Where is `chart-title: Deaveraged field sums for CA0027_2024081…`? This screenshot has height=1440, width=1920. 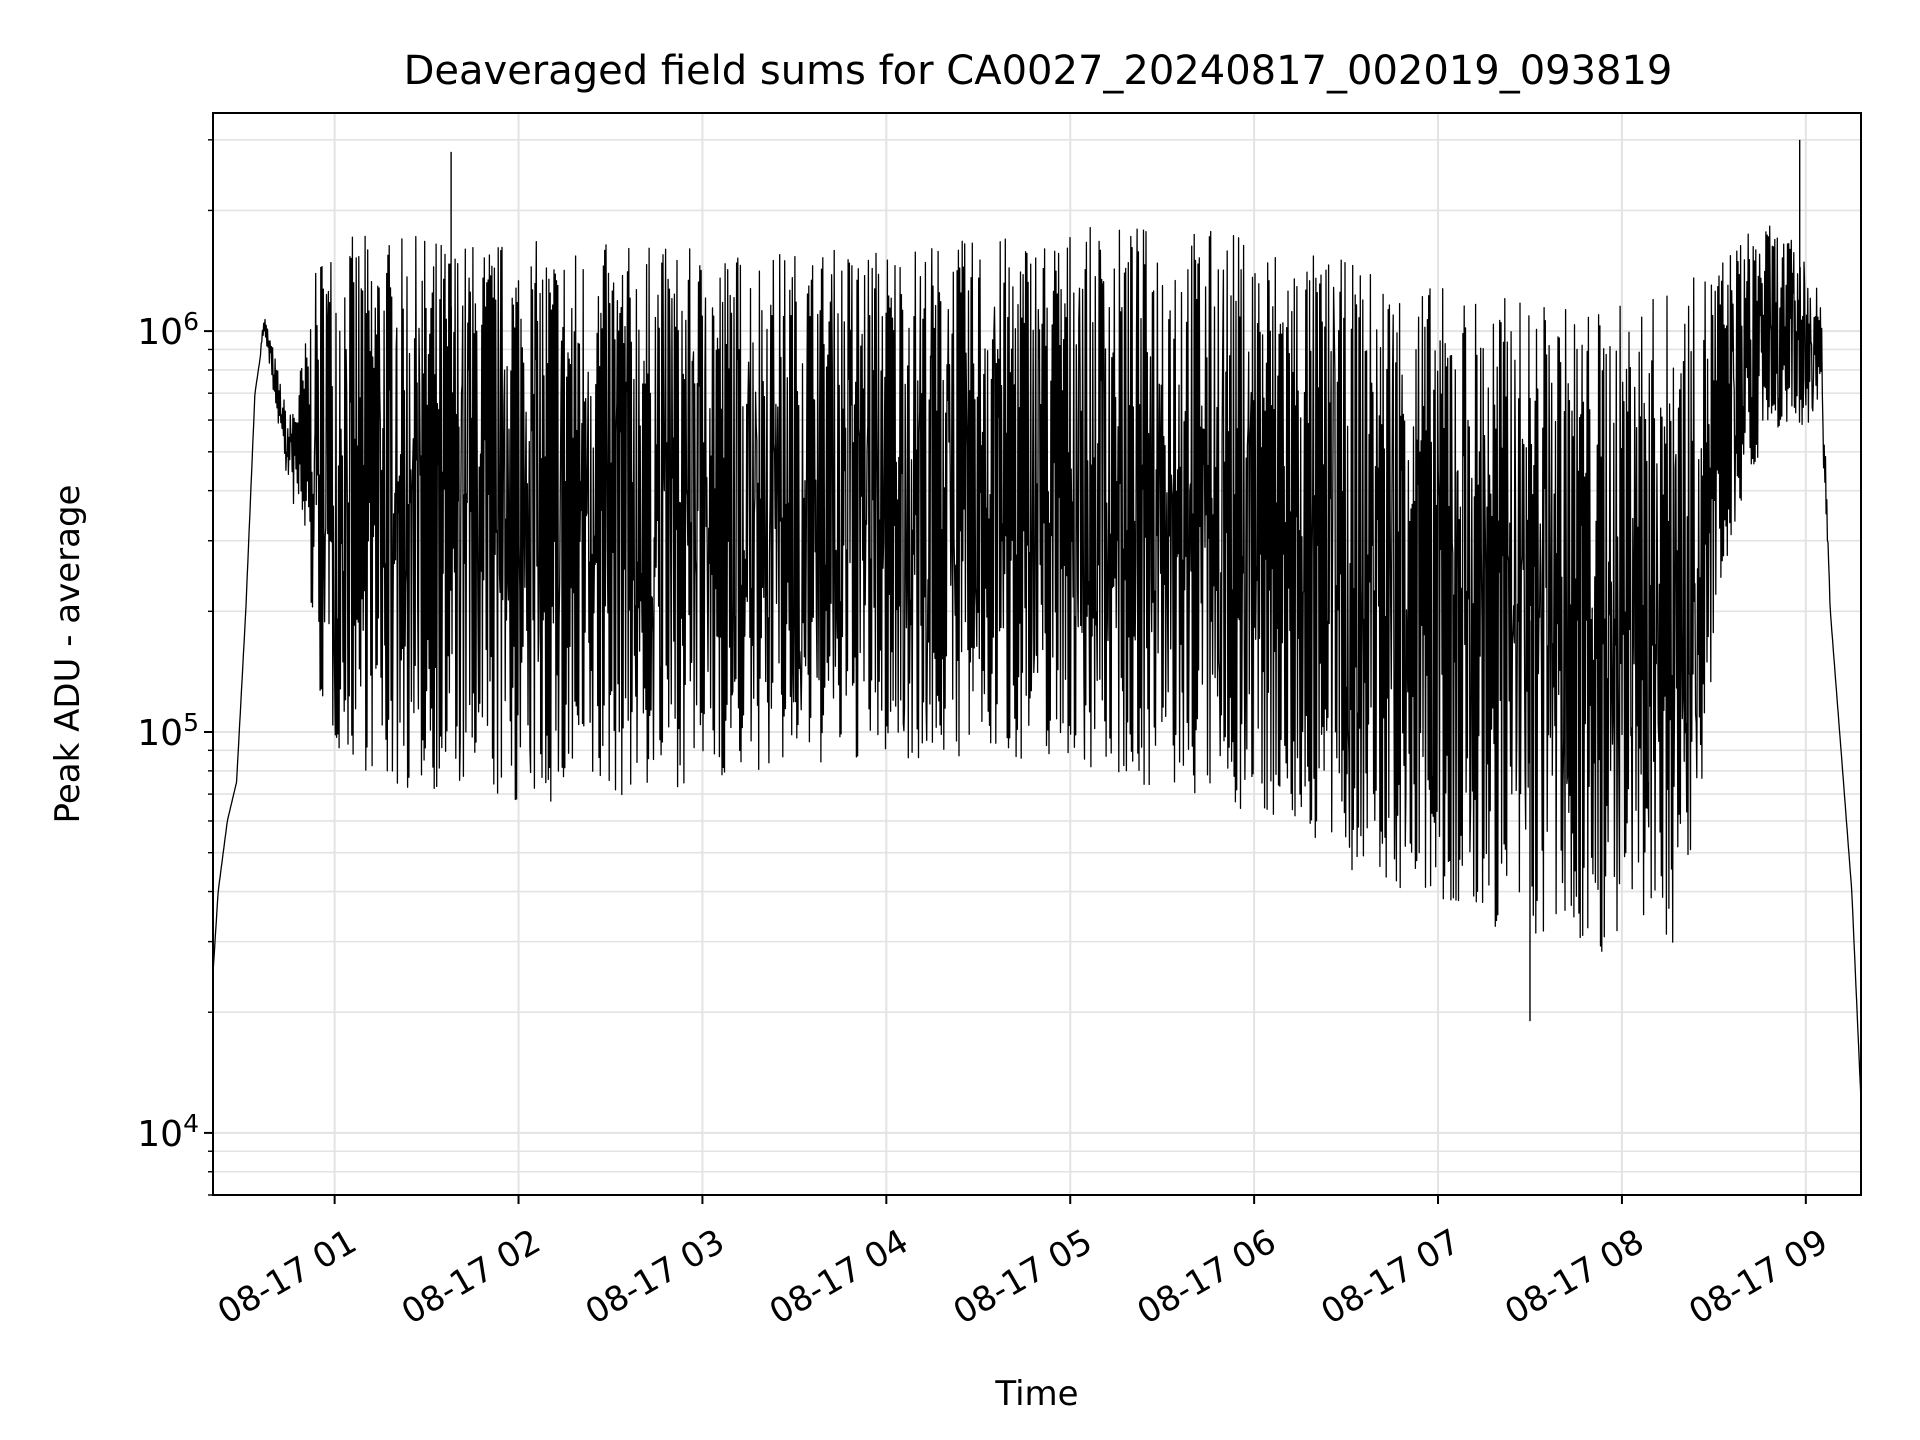
chart-title: Deaveraged field sums for CA0027_2024081… is located at coordinates (1038, 71).